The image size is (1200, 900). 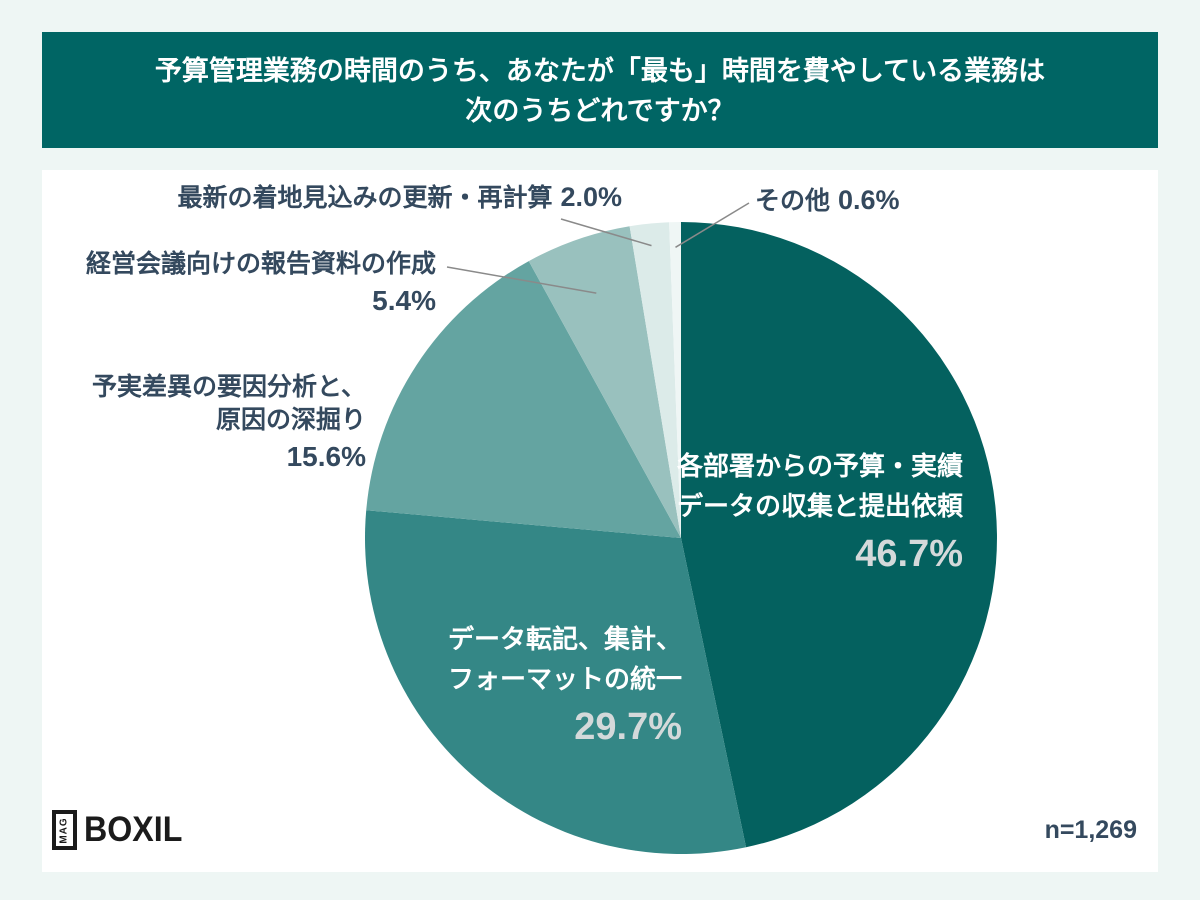 I want to click on label-data-collection-line2: データの収集と提出依頼, so click(x=819, y=506).